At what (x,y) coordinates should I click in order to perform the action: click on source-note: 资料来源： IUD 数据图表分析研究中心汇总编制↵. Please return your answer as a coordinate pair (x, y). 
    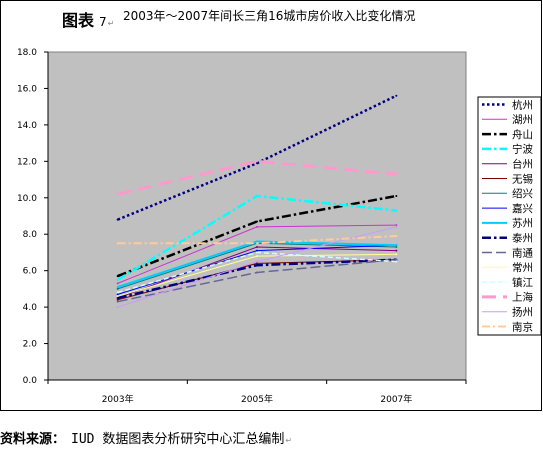
    Looking at the image, I should click on (146, 439).